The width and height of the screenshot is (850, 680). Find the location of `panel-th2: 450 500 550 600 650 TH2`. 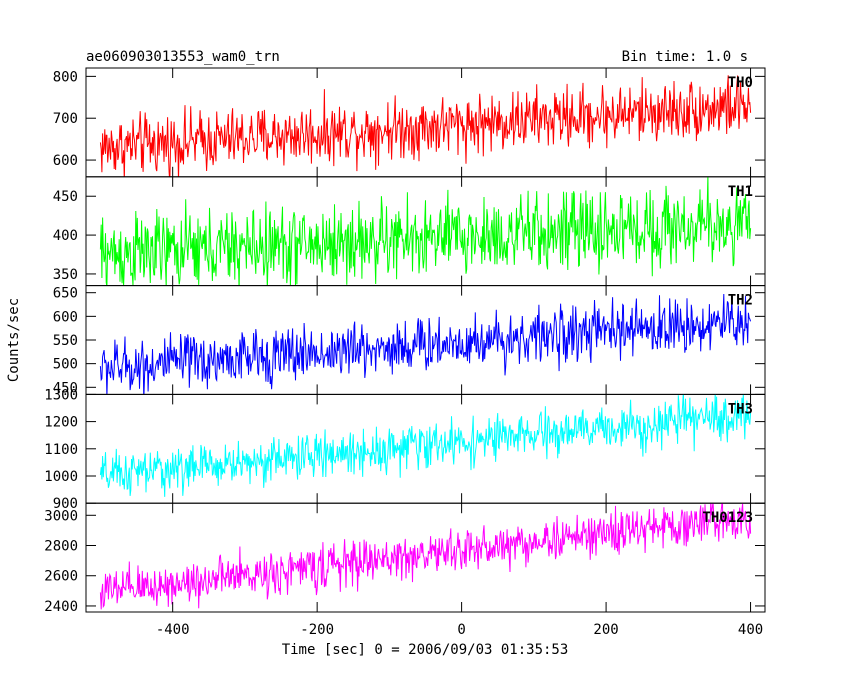

panel-th2: 450 500 550 600 650 TH2 is located at coordinates (409, 340).